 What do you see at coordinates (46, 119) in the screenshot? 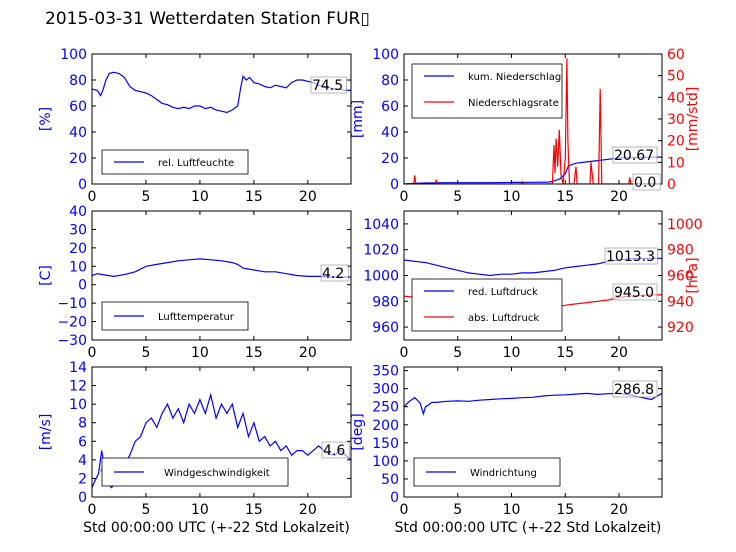
I see `y-axis-label: [%]` at bounding box center [46, 119].